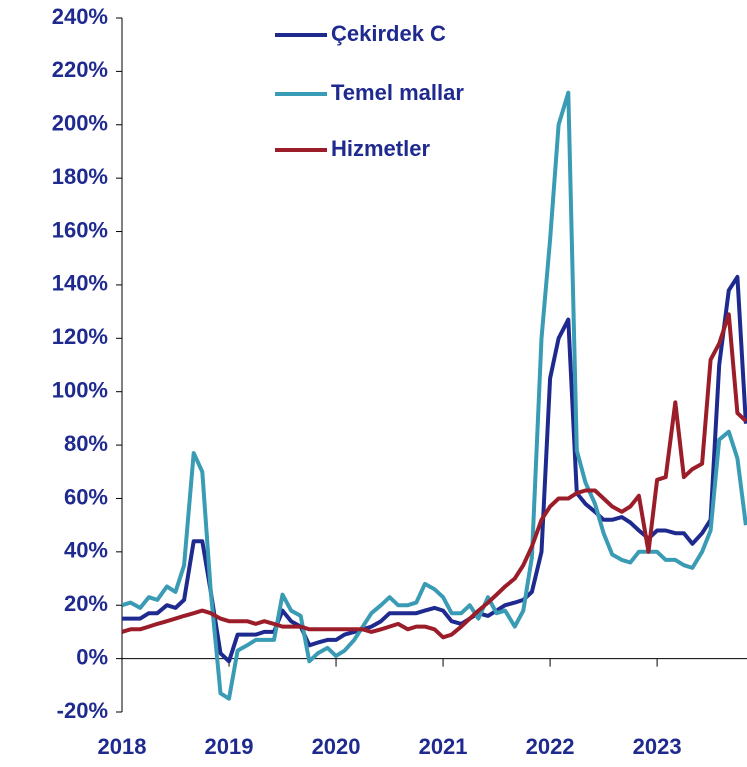 The image size is (747, 767). Describe the element at coordinates (86, 496) in the screenshot. I see `y-tick-label: 60%` at that location.